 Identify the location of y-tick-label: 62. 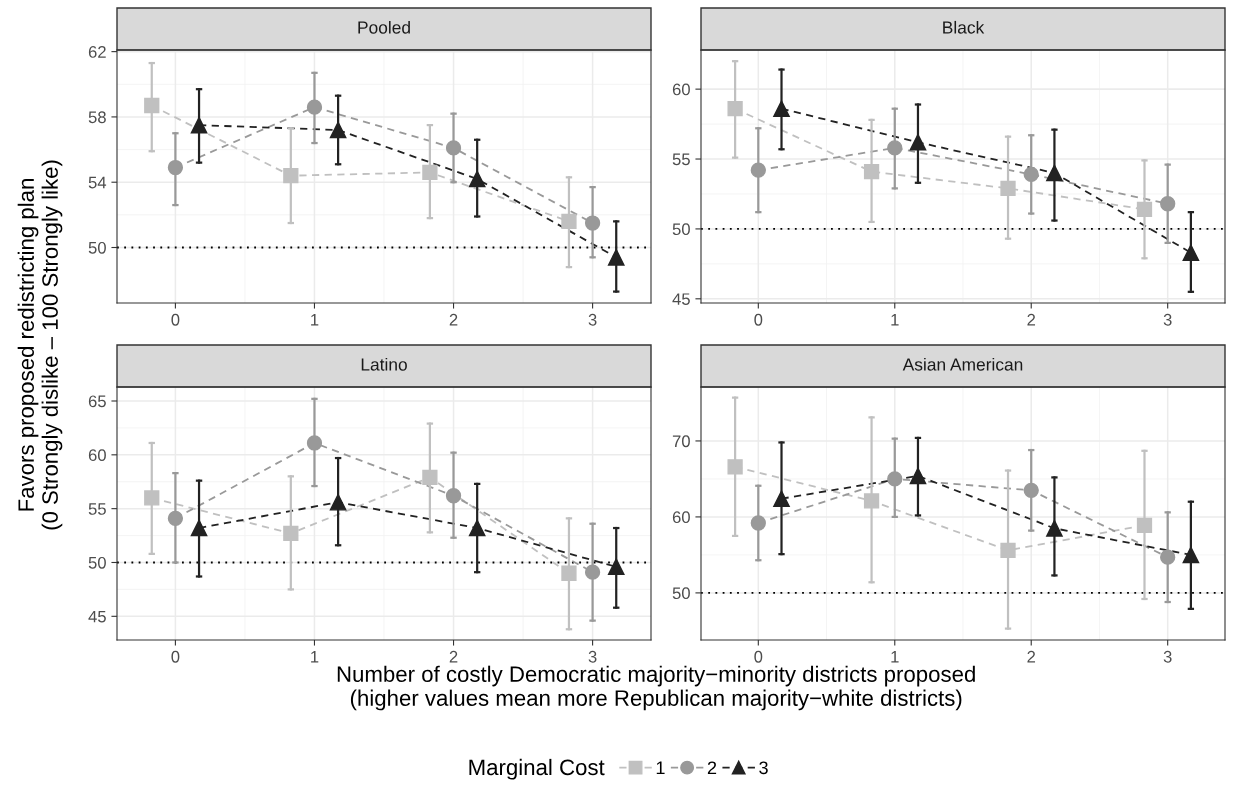
(97, 52).